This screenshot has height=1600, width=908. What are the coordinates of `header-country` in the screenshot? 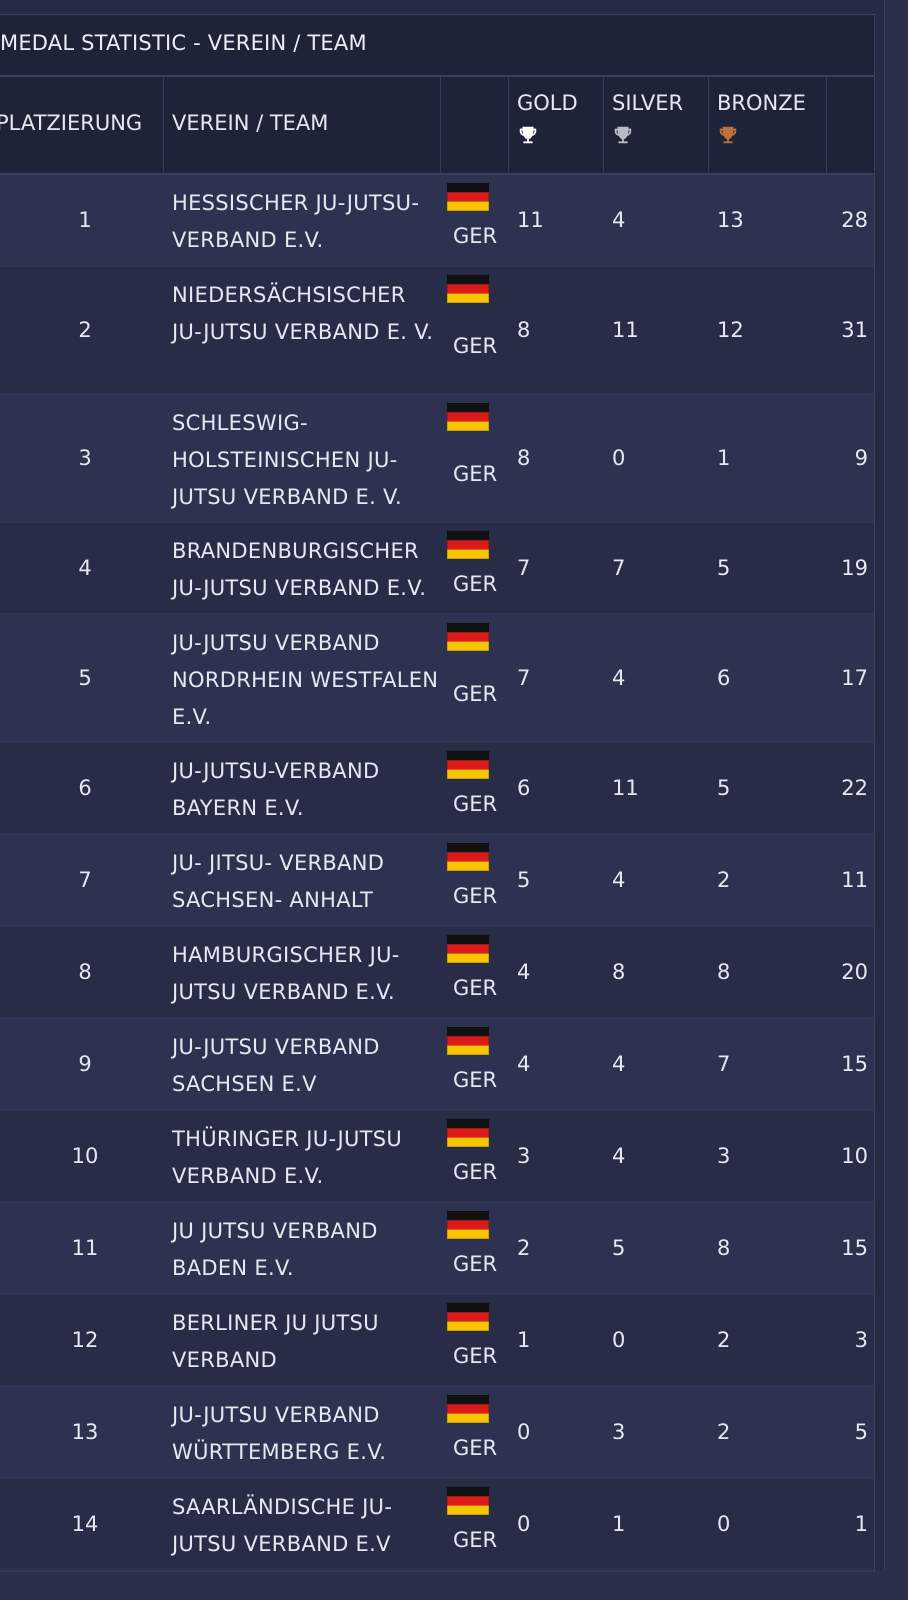 It's located at (475, 125).